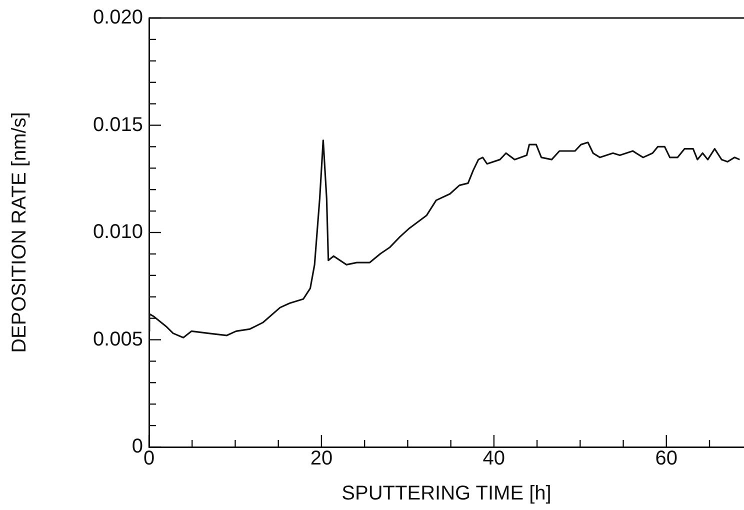 This screenshot has width=744, height=510. Describe the element at coordinates (19, 232) in the screenshot. I see `y-axis-title: DEPOSITION RATE [nm/s]` at that location.